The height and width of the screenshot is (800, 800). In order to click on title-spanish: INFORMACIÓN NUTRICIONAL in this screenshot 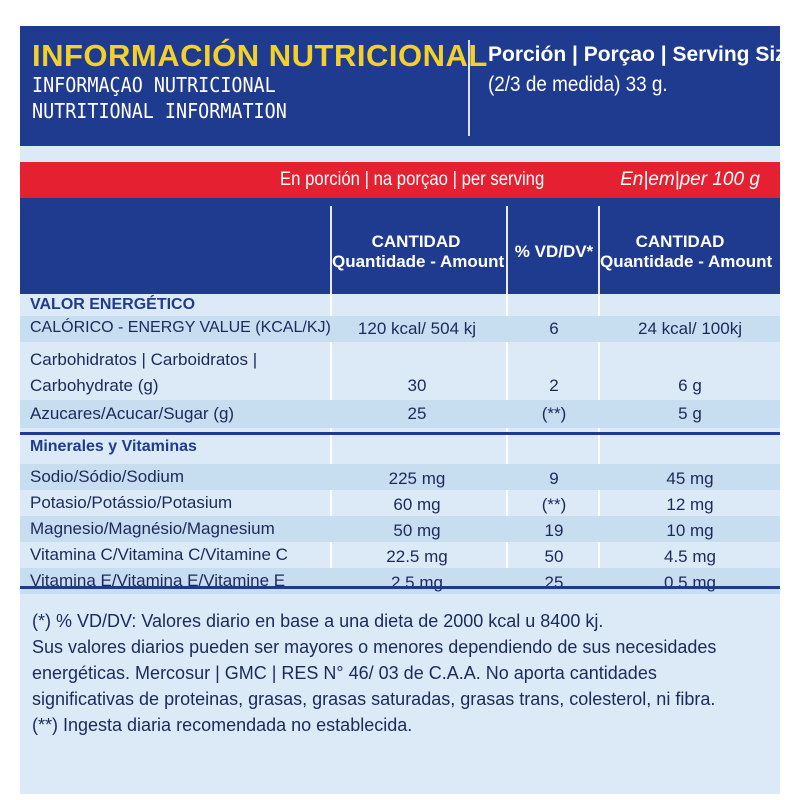, I will do `click(252, 56)`.